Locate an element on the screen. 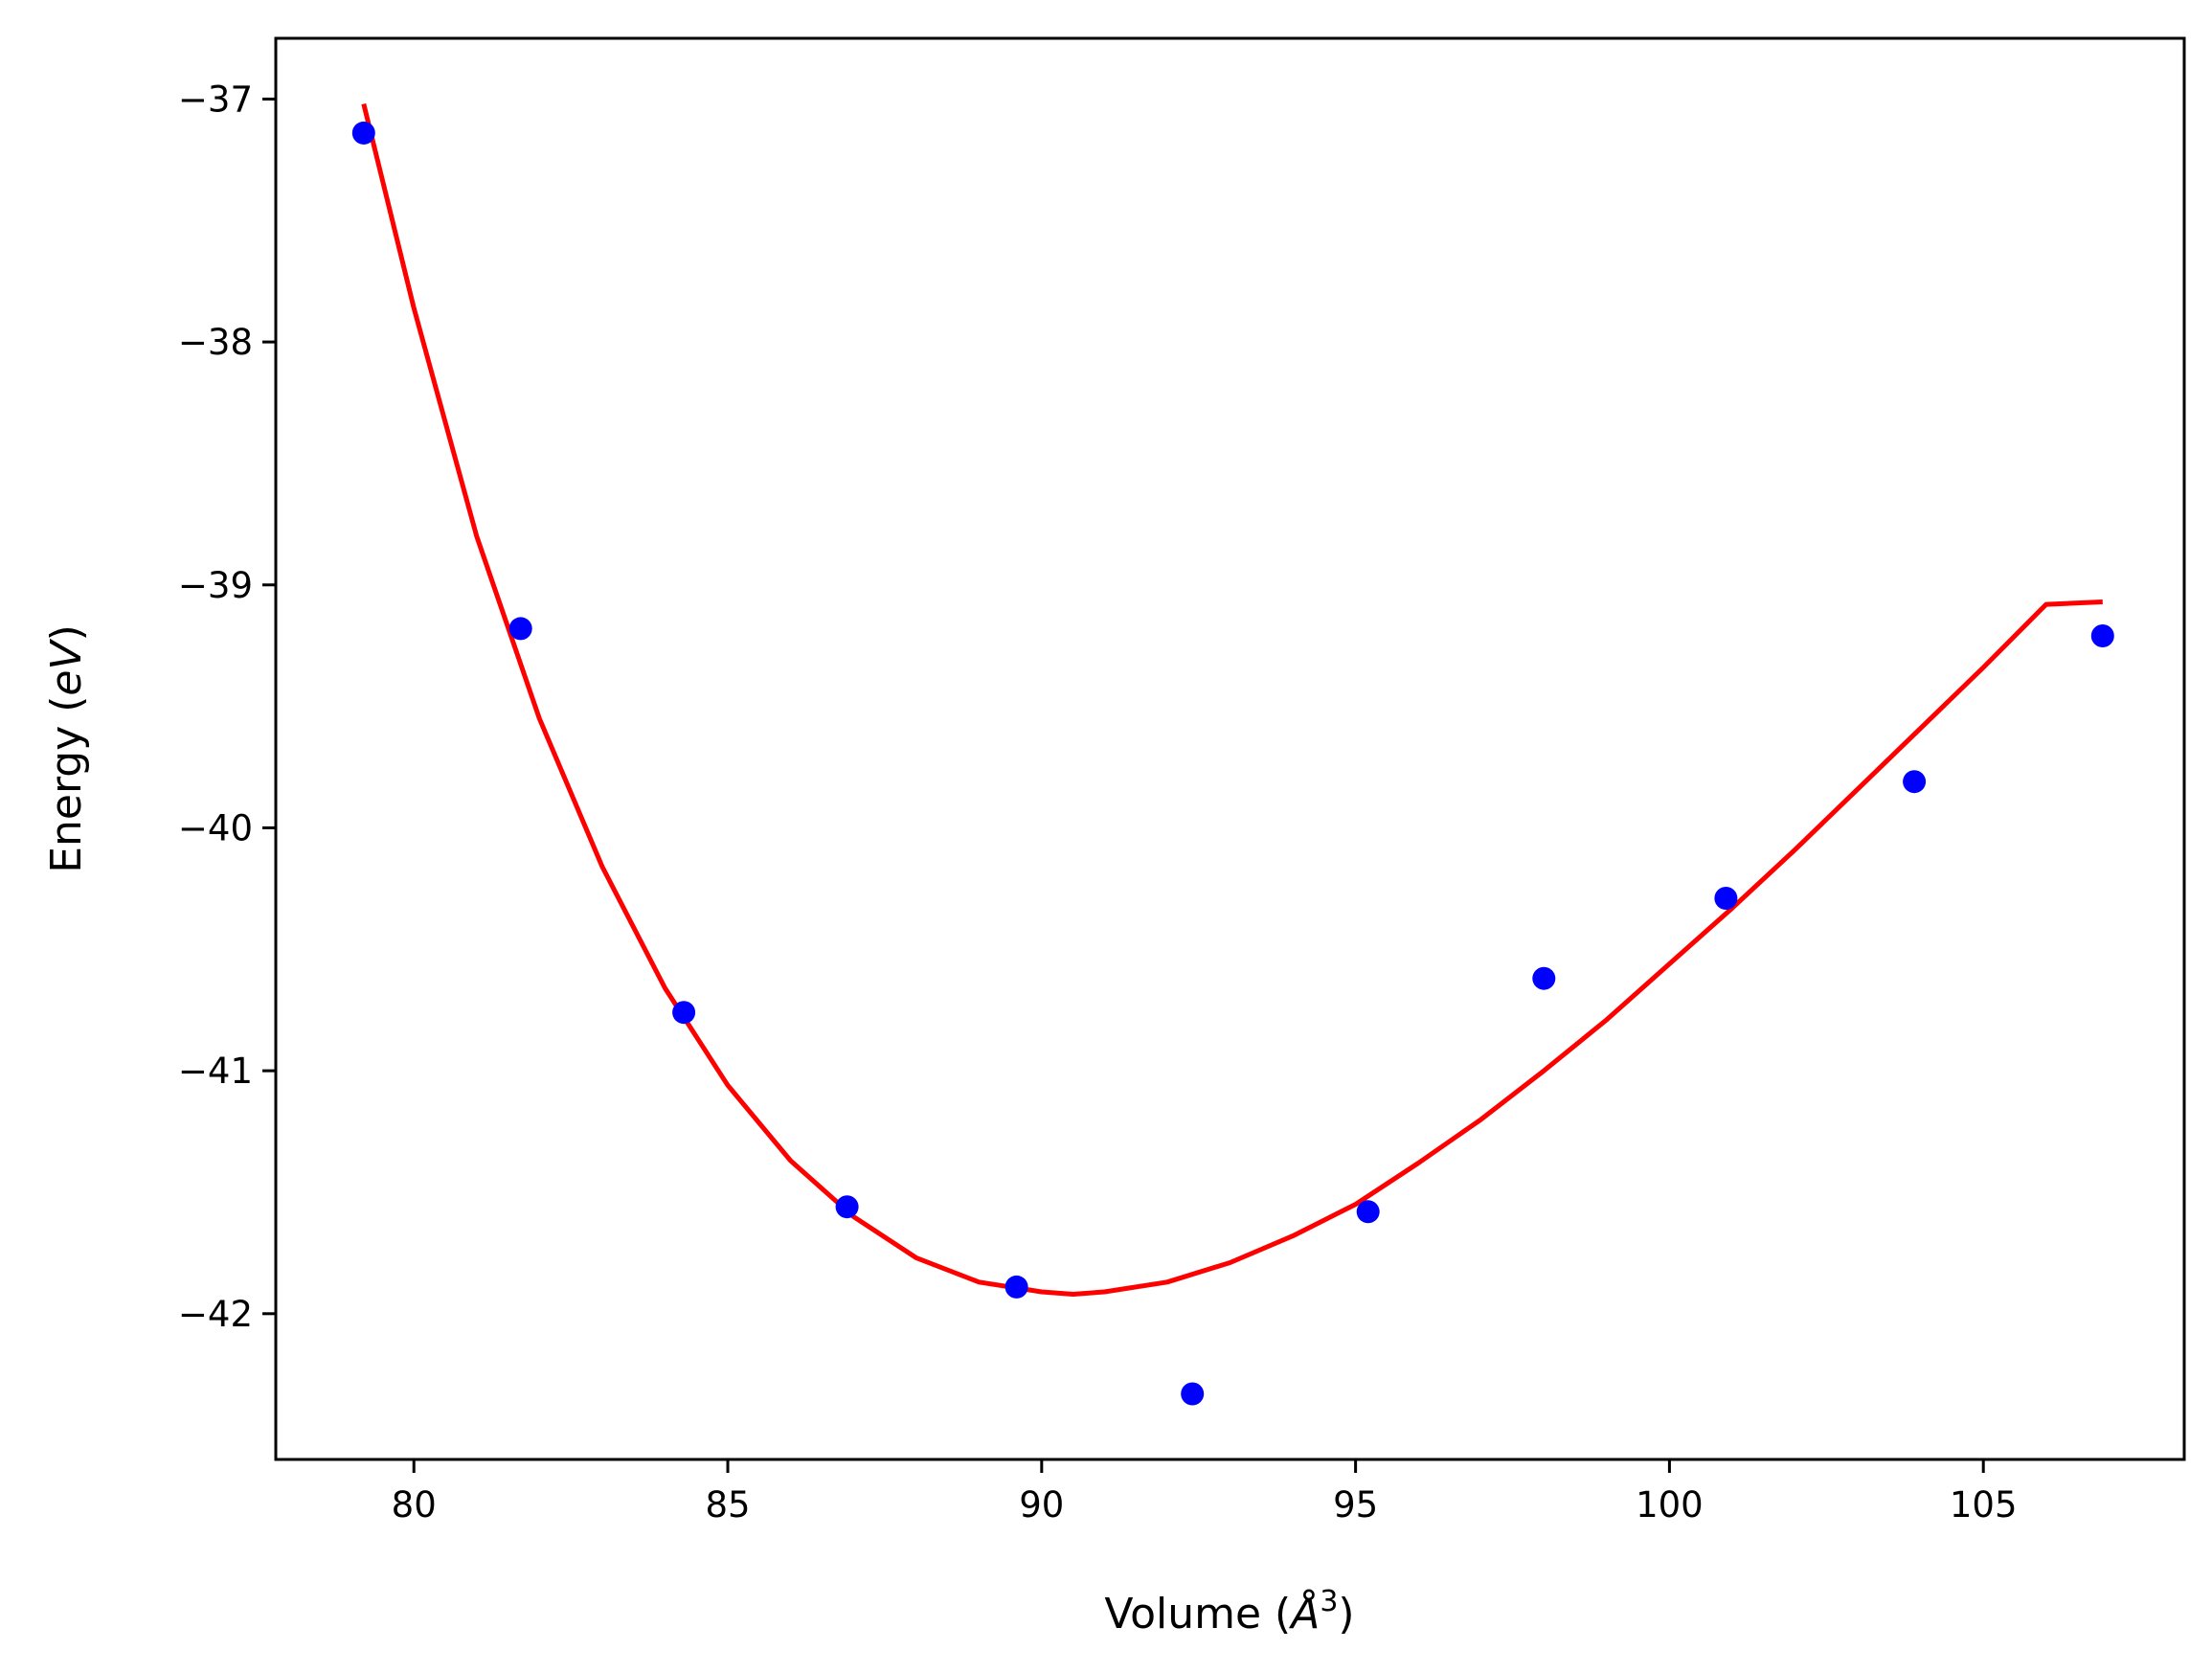 This screenshot has width=2212, height=1673. x-axis-label-exponent: 3 is located at coordinates (1329, 1602).